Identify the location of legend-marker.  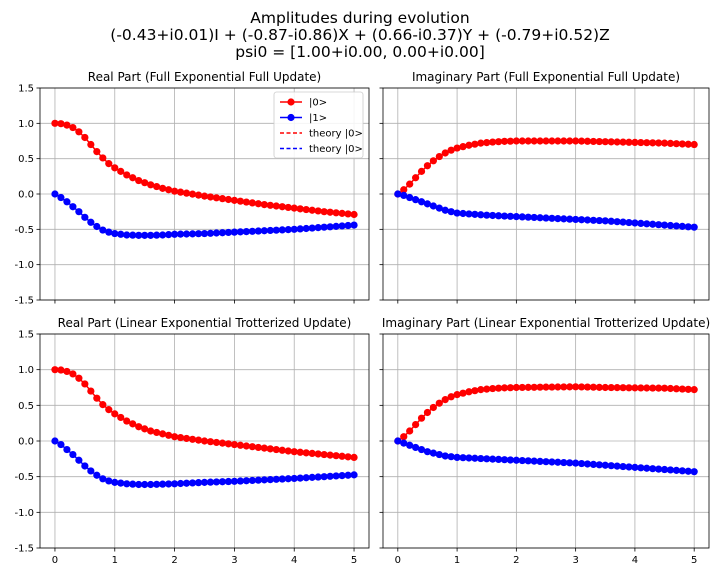
(291, 117).